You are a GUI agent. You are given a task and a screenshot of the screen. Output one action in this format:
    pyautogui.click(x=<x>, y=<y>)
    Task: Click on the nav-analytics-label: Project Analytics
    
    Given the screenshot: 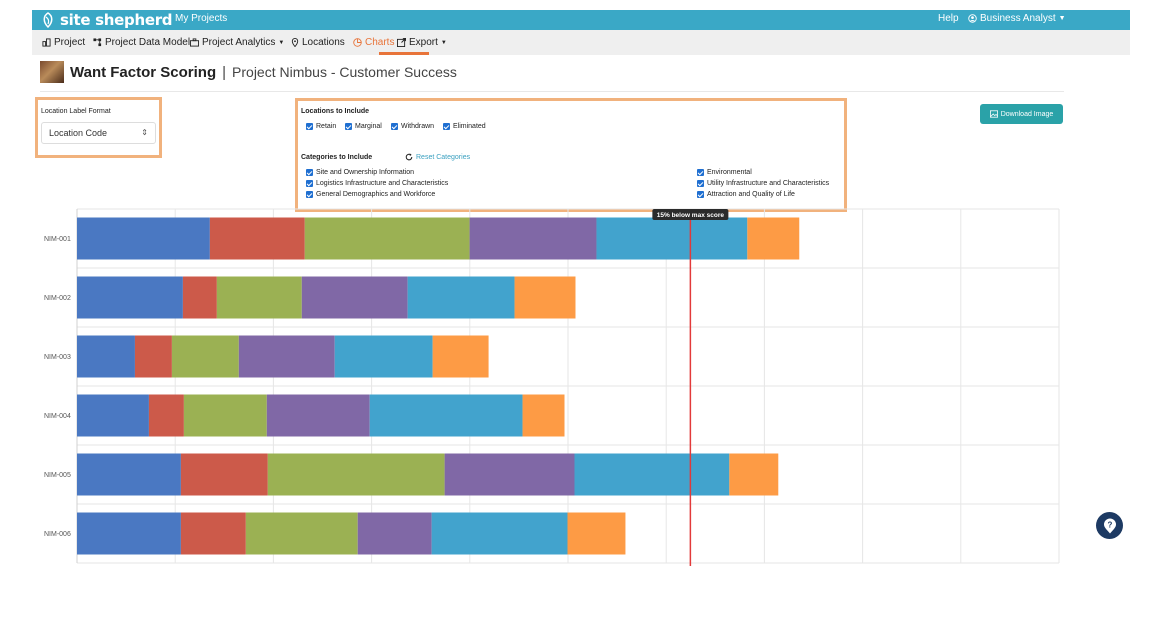 What is the action you would take?
    pyautogui.click(x=239, y=42)
    